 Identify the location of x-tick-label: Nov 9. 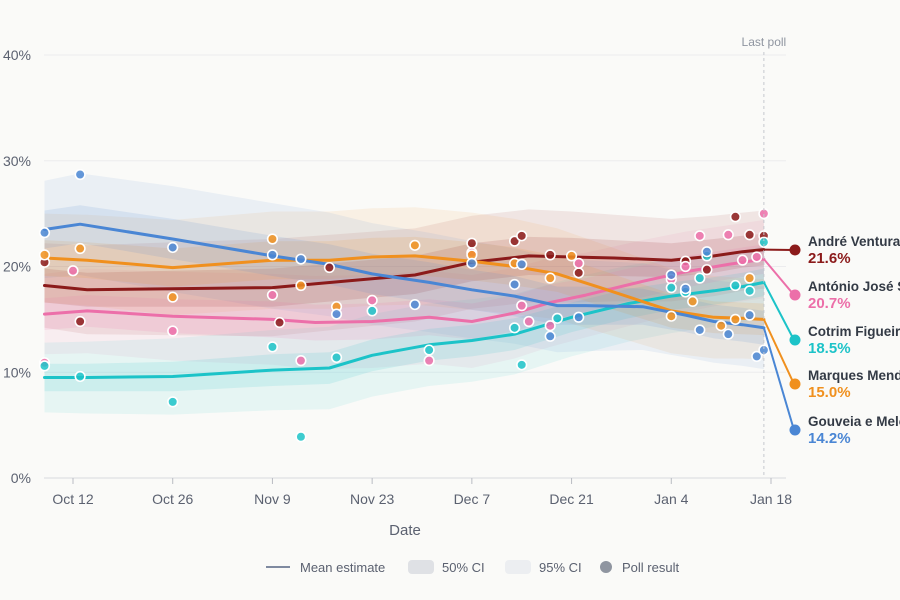
(272, 499).